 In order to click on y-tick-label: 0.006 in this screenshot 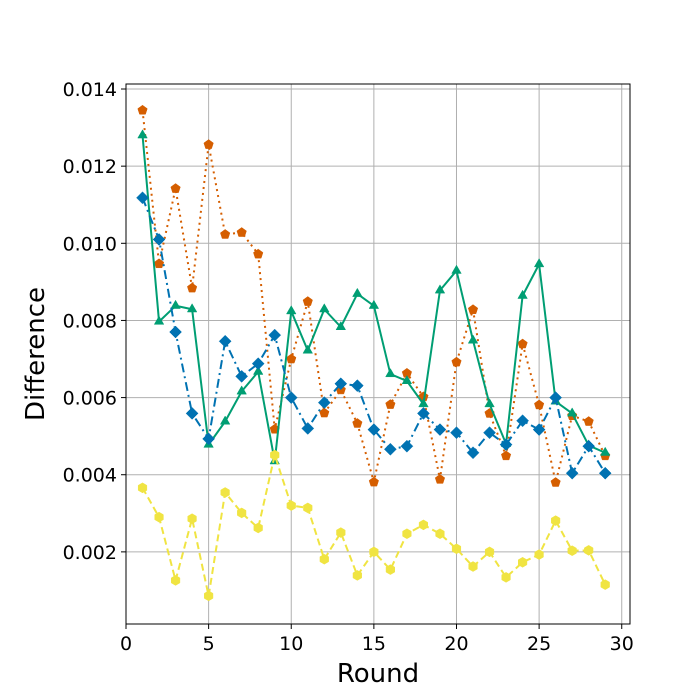, I will do `click(90, 399)`.